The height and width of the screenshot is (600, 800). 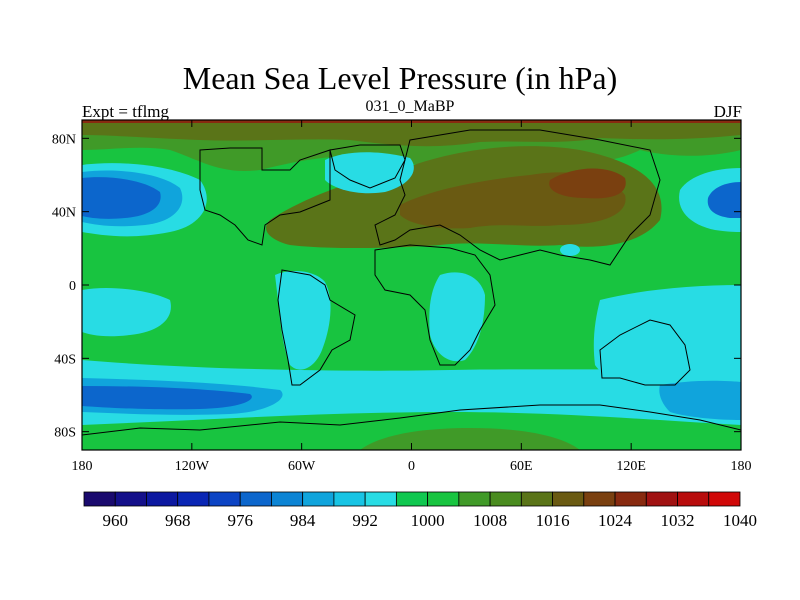 I want to click on y-tick-label: 40N, so click(x=64, y=213).